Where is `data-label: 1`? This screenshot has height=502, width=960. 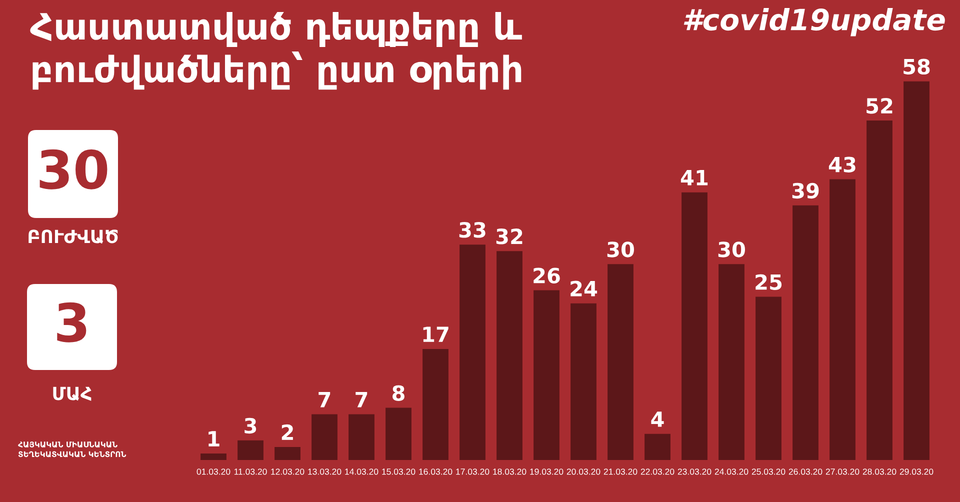 data-label: 1 is located at coordinates (214, 438).